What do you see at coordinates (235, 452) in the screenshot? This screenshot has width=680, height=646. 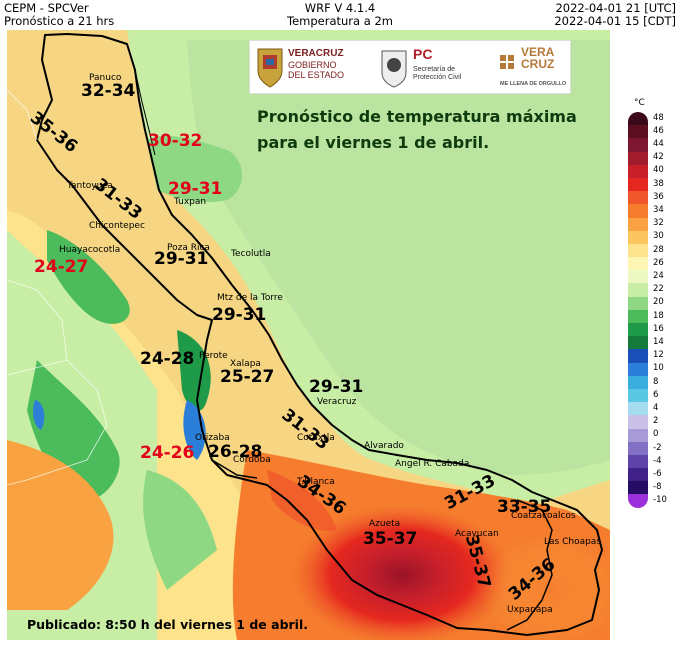 I see `range-cordoba: 26-28` at bounding box center [235, 452].